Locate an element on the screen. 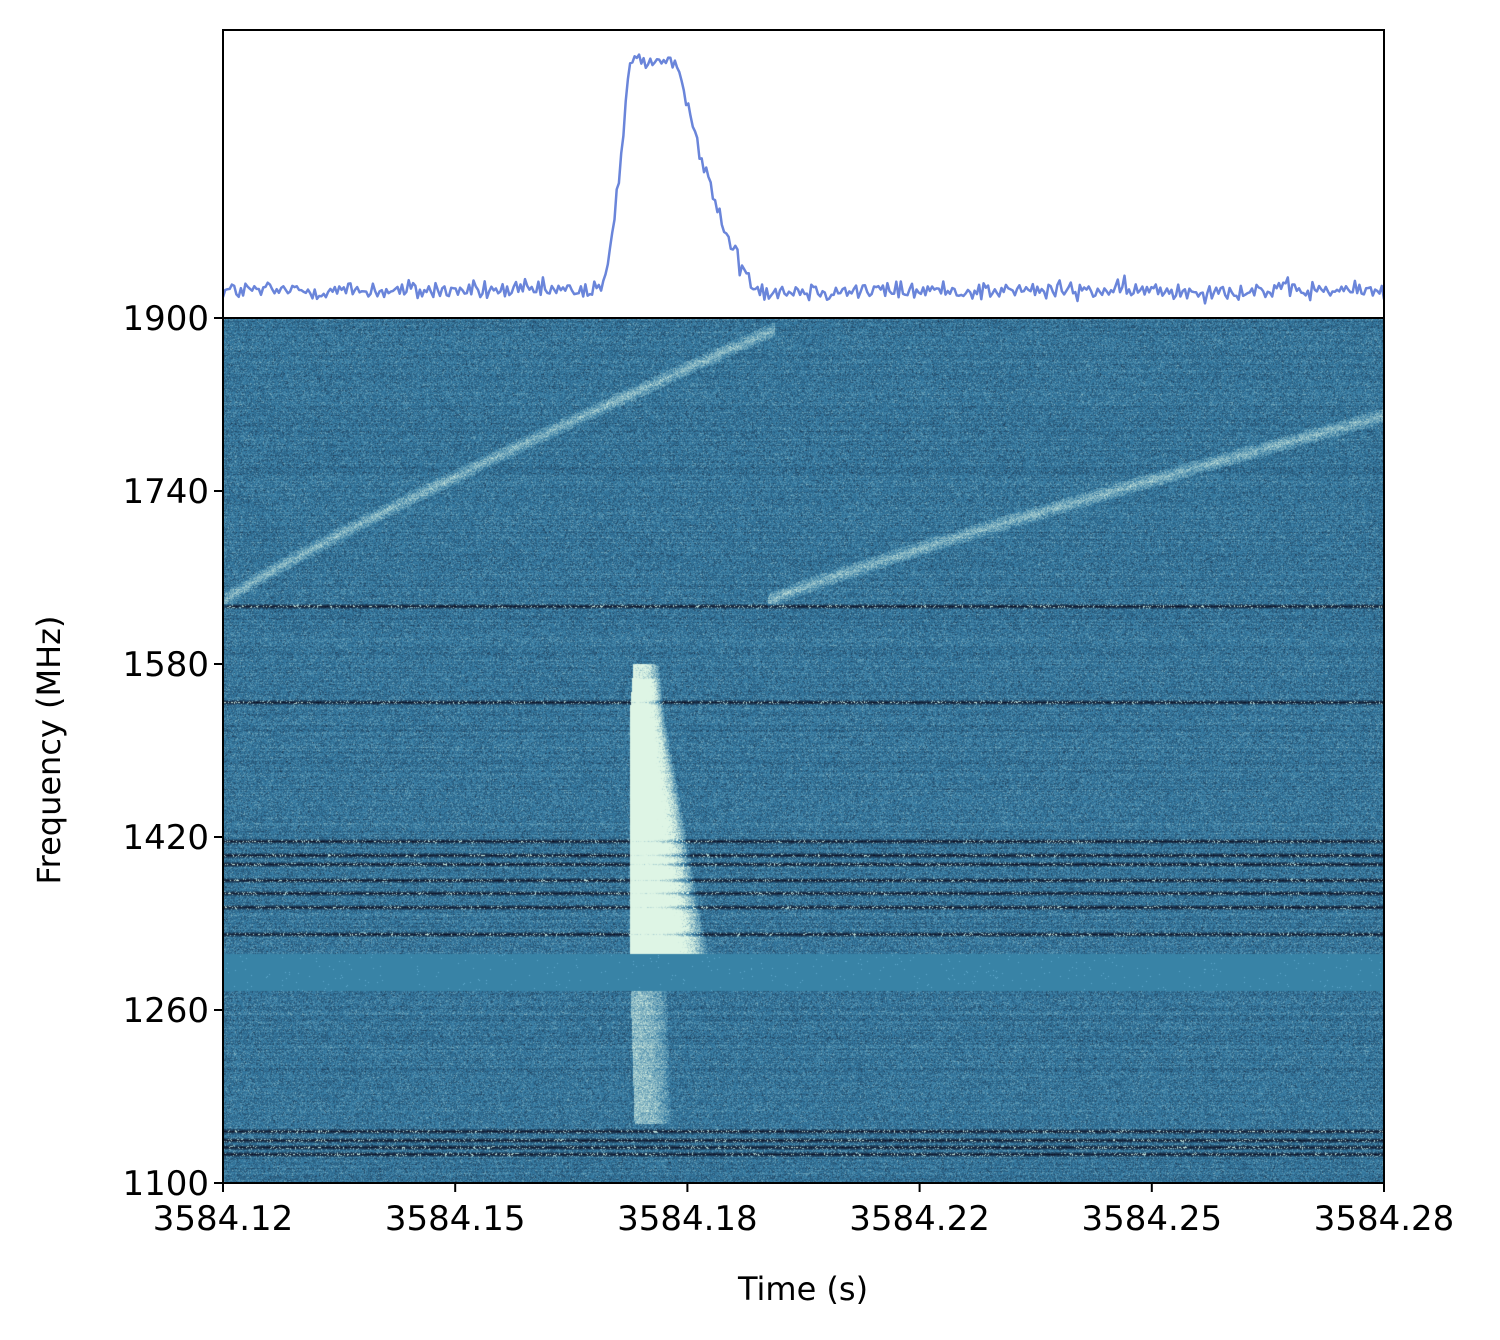 This screenshot has height=1340, width=1500. y-tick-label: 1580 is located at coordinates (165, 665).